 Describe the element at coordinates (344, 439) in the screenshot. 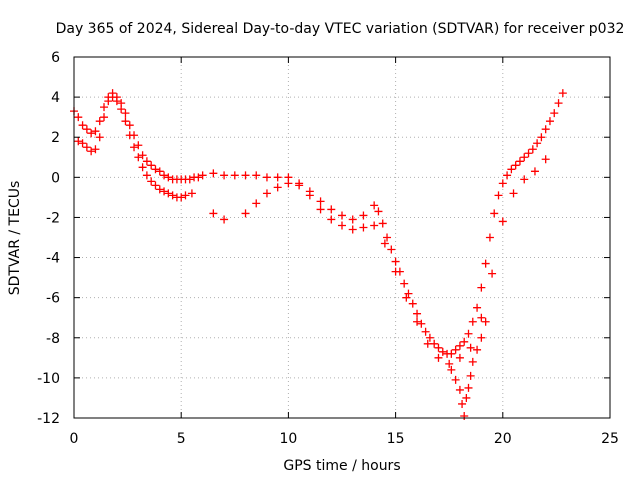

I see `x-tick-labels: 0 5 10 15 20 25` at that location.